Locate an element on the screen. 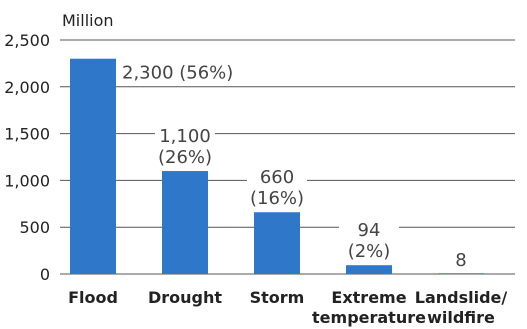 The image size is (527, 329). value-label: 8 is located at coordinates (460, 260).